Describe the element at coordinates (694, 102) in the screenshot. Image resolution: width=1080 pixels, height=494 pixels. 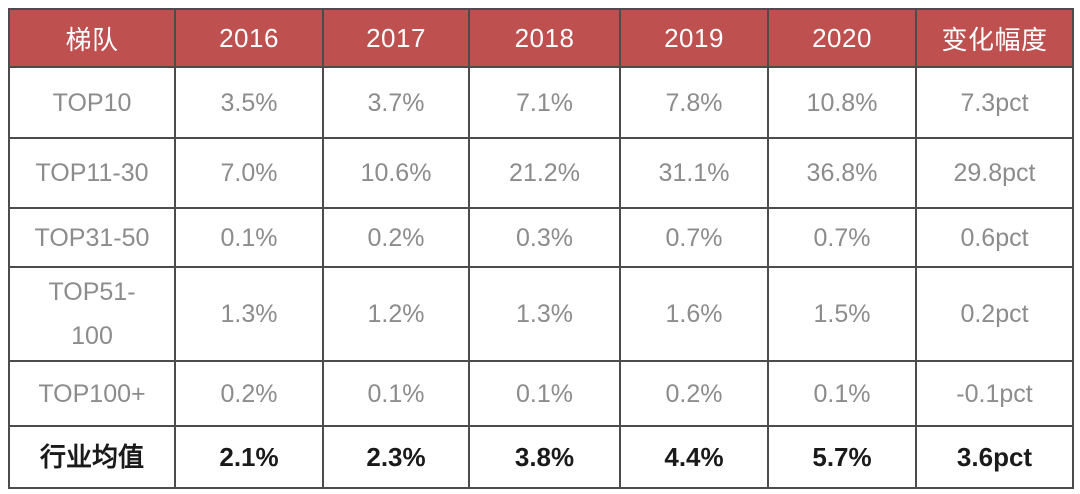
I see `data-cell: 7.8%` at that location.